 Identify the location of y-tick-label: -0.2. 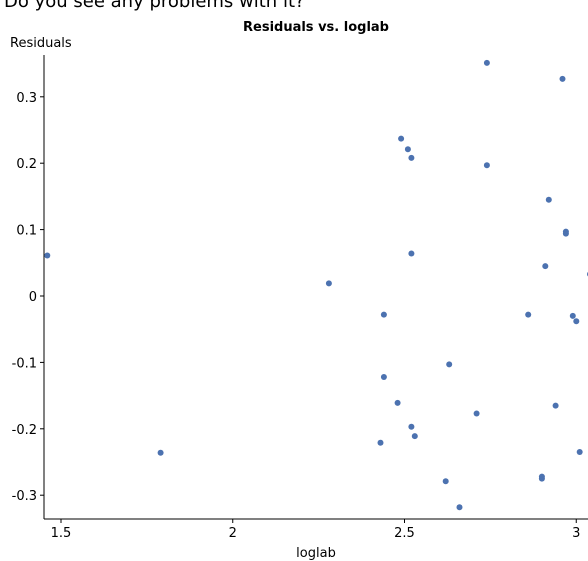
(24, 430).